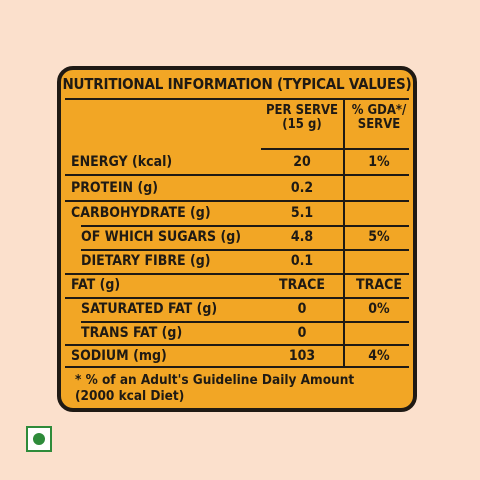 This screenshot has width=480, height=480. What do you see at coordinates (130, 396) in the screenshot?
I see `footnote-line2: (2000 kcal Diet)` at bounding box center [130, 396].